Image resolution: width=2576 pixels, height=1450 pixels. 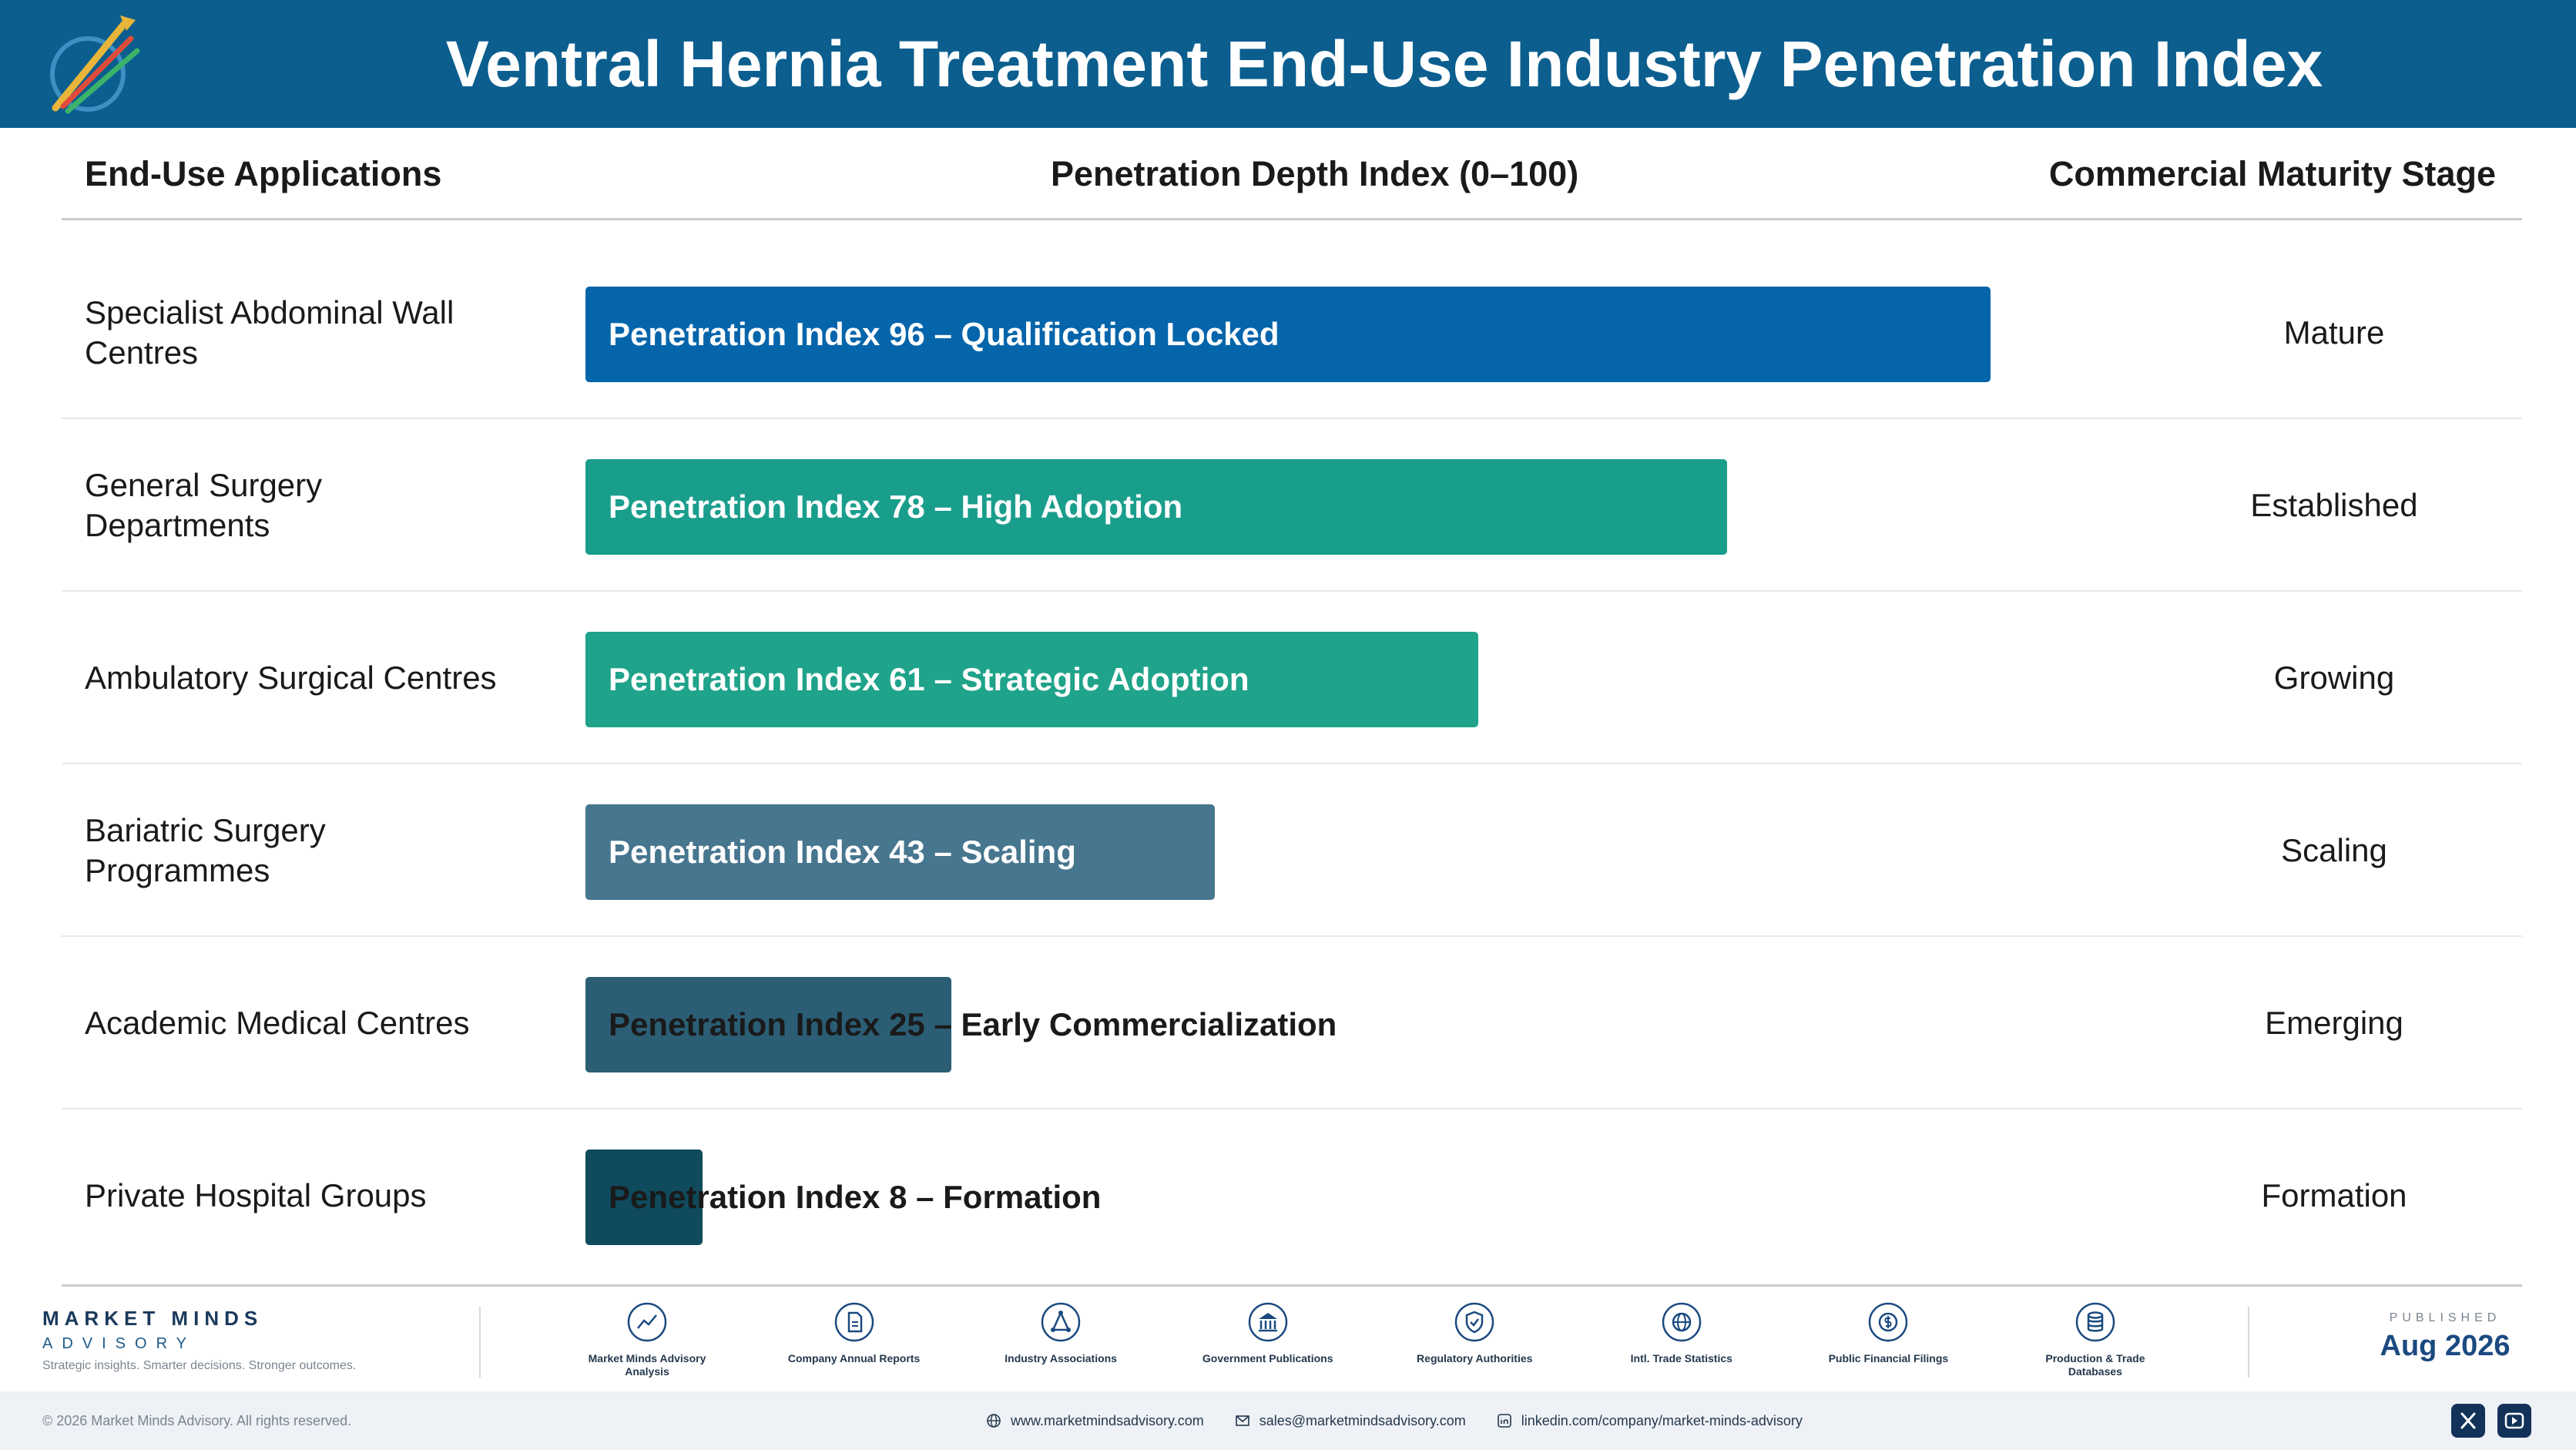 I want to click on source-label: Market Minds Advisory Analysis, so click(x=647, y=1365).